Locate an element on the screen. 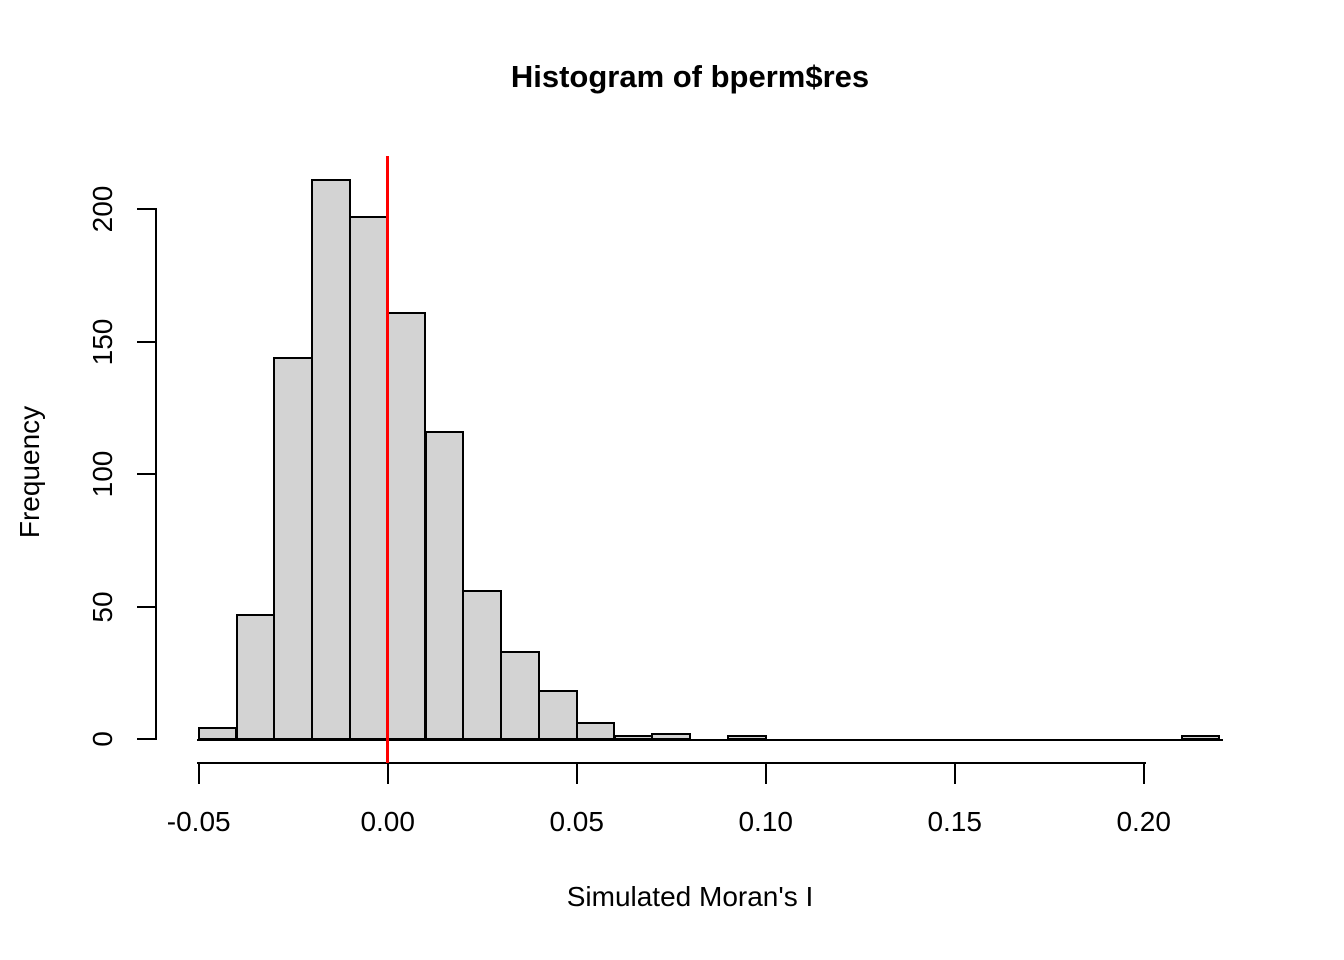 The width and height of the screenshot is (1344, 960). x-axis-tick-label: 0.05 is located at coordinates (576, 821).